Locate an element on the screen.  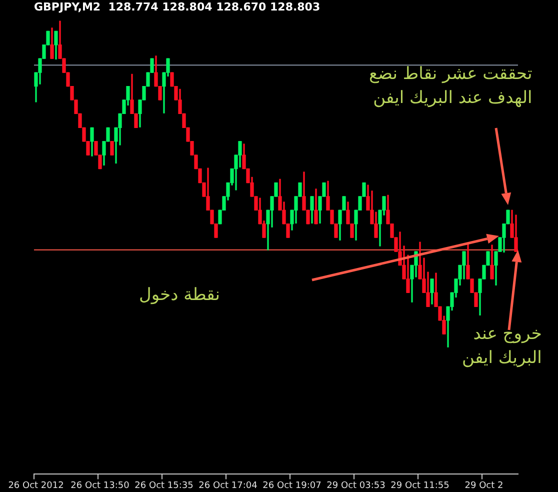
x-tick-label: 26 Oct 15:35 is located at coordinates (164, 485).